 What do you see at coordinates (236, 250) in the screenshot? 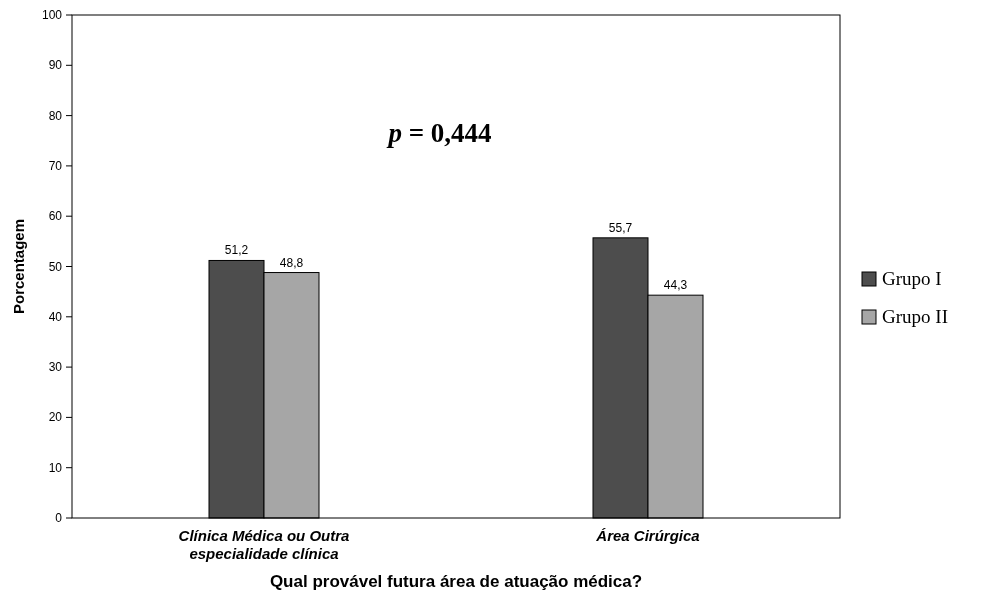
I see `data-label: 51,2` at bounding box center [236, 250].